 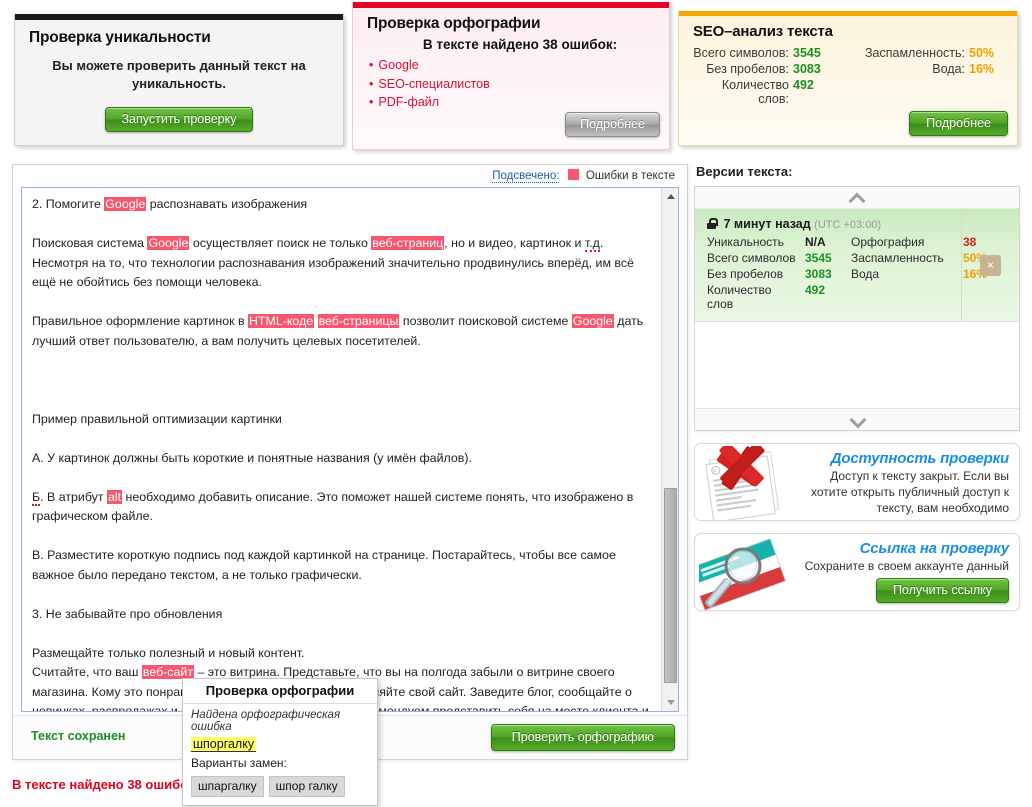 I want to click on text-paragraph: 3. Не забывайте про обновления, so click(x=127, y=613).